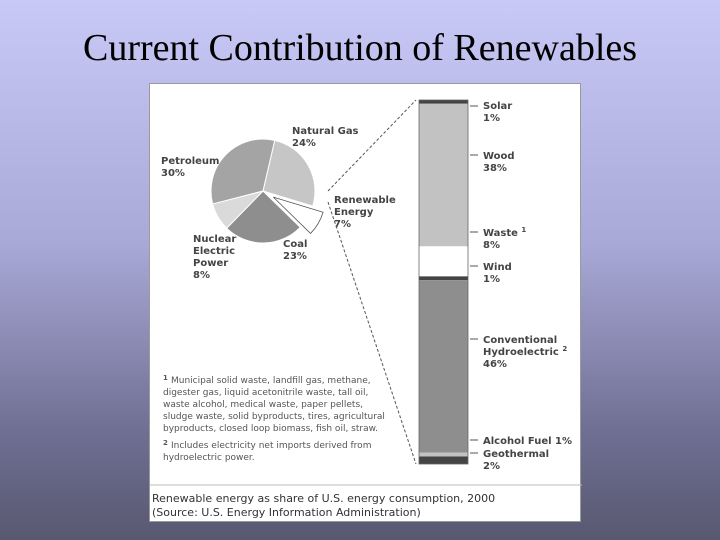 The width and height of the screenshot is (720, 540). I want to click on connector-line-top, so click(372, 145).